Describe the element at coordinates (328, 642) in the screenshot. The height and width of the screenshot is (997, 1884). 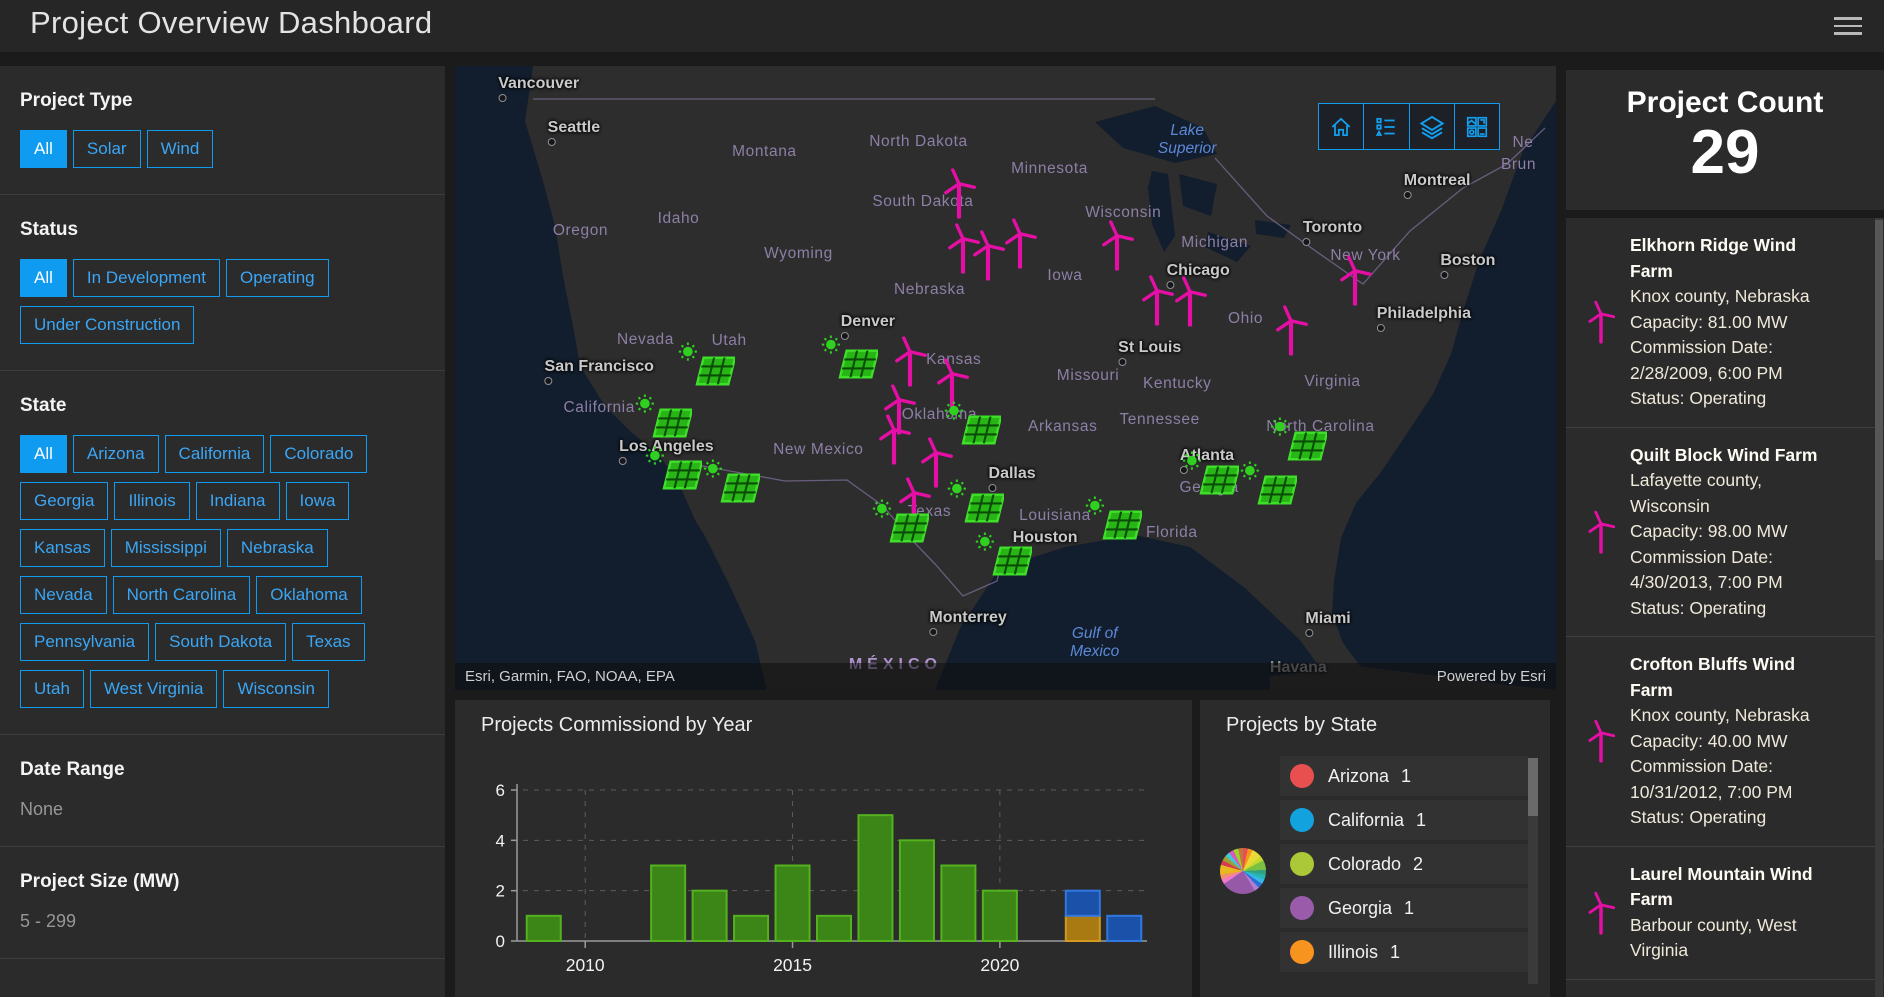
I see `filter-state-texas: Texas` at that location.